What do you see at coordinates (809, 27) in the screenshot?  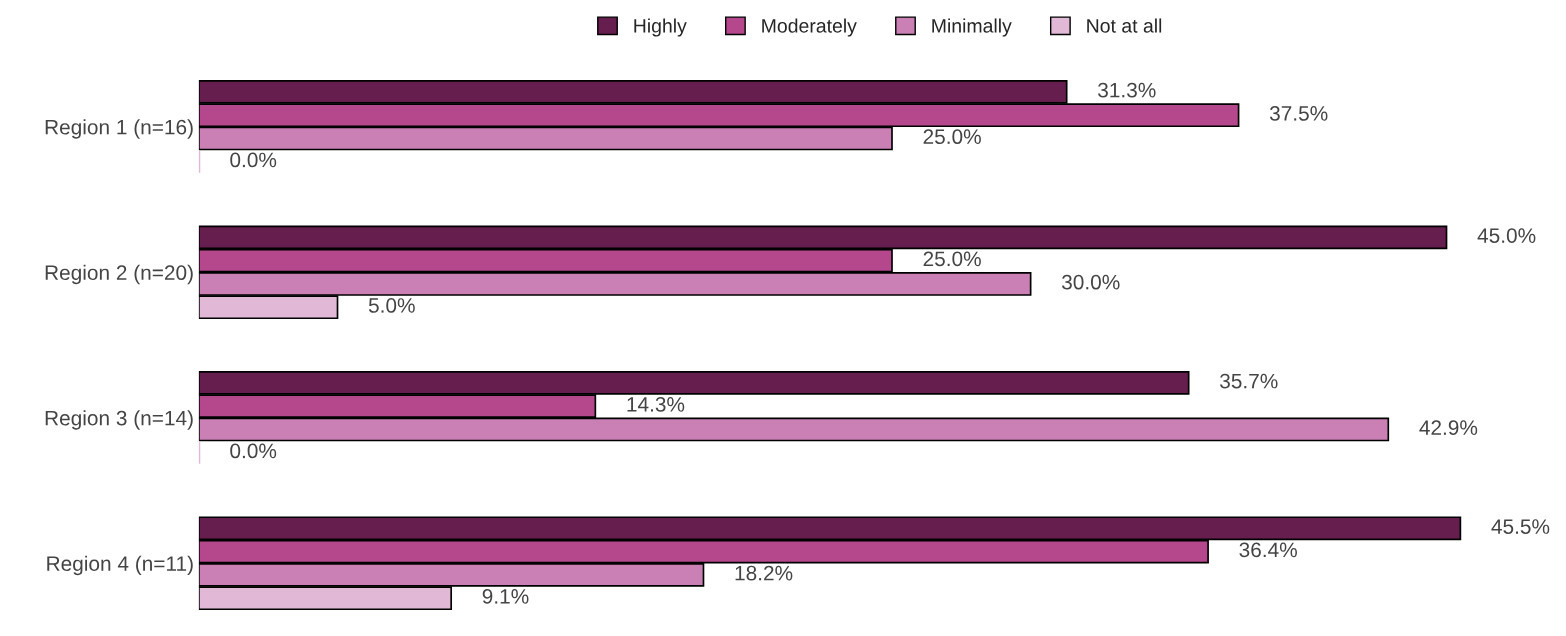 I see `legend-label: Moderately` at bounding box center [809, 27].